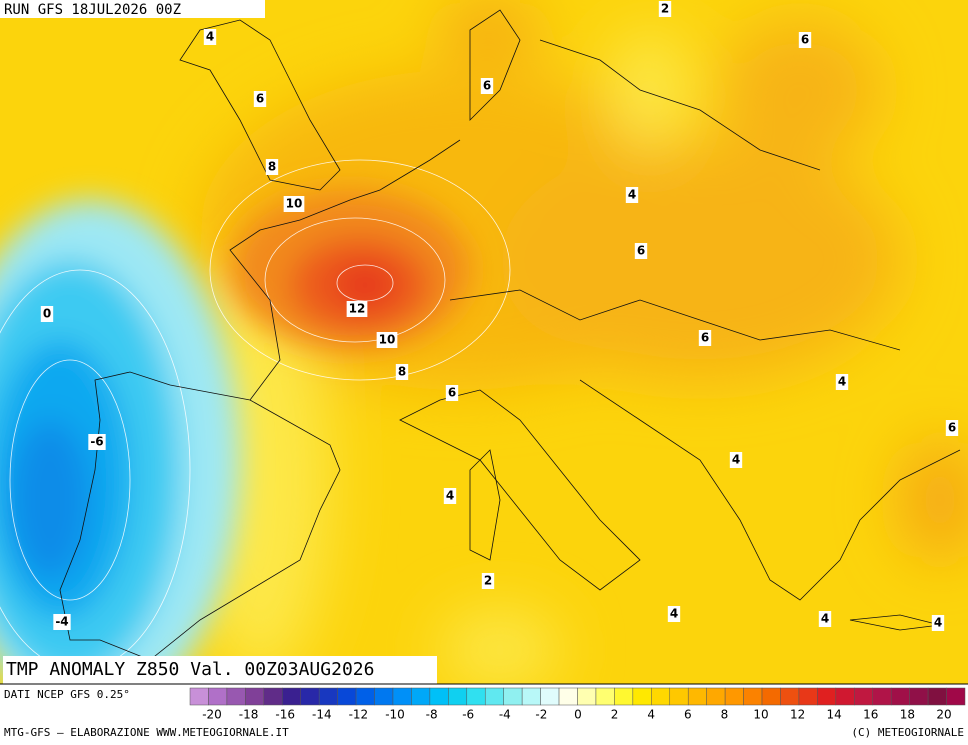  I want to click on title-box, so click(220, 670).